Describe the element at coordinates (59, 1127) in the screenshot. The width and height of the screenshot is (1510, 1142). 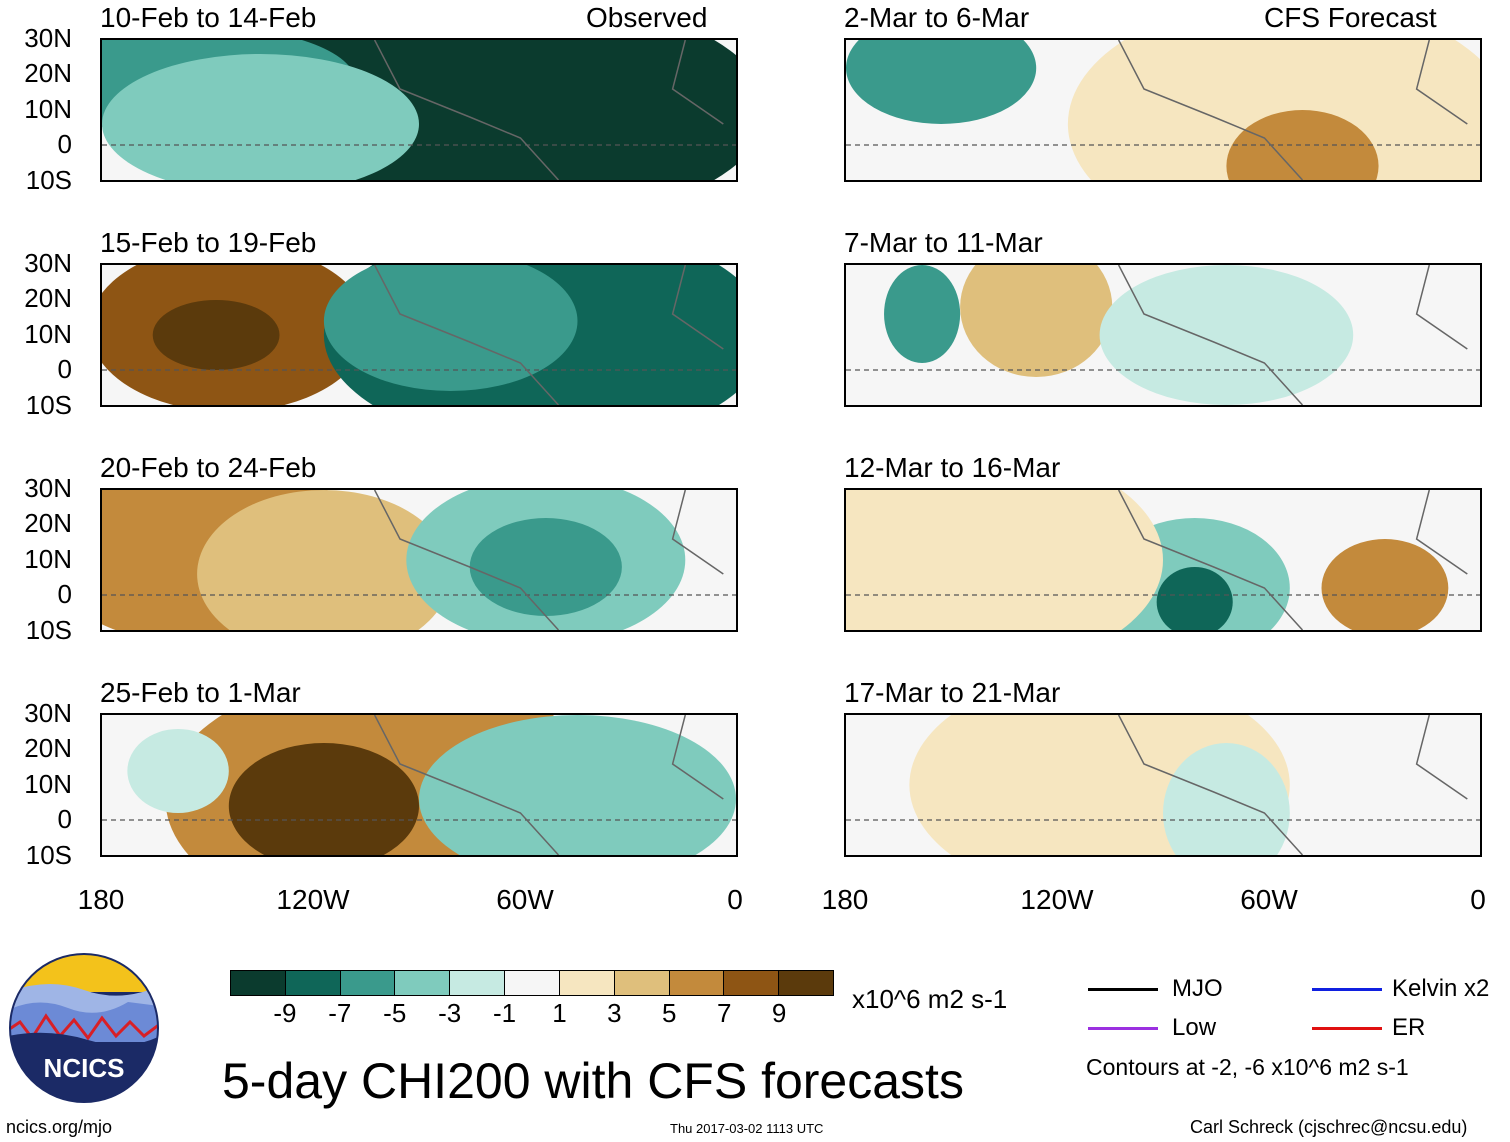
I see `footer-url: ncics.org/mjo` at that location.